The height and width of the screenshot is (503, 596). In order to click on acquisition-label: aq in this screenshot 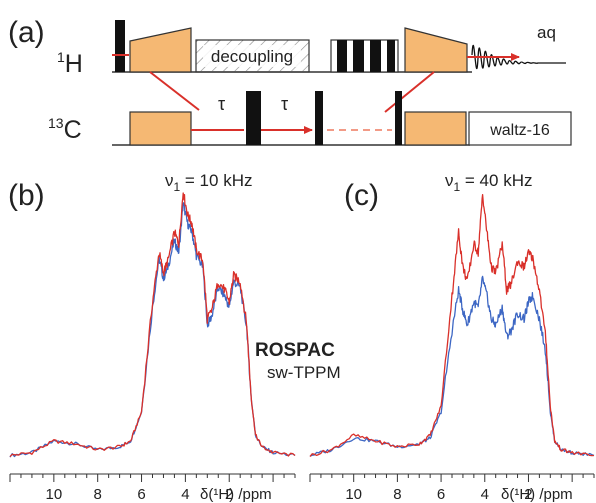, I will do `click(546, 32)`.